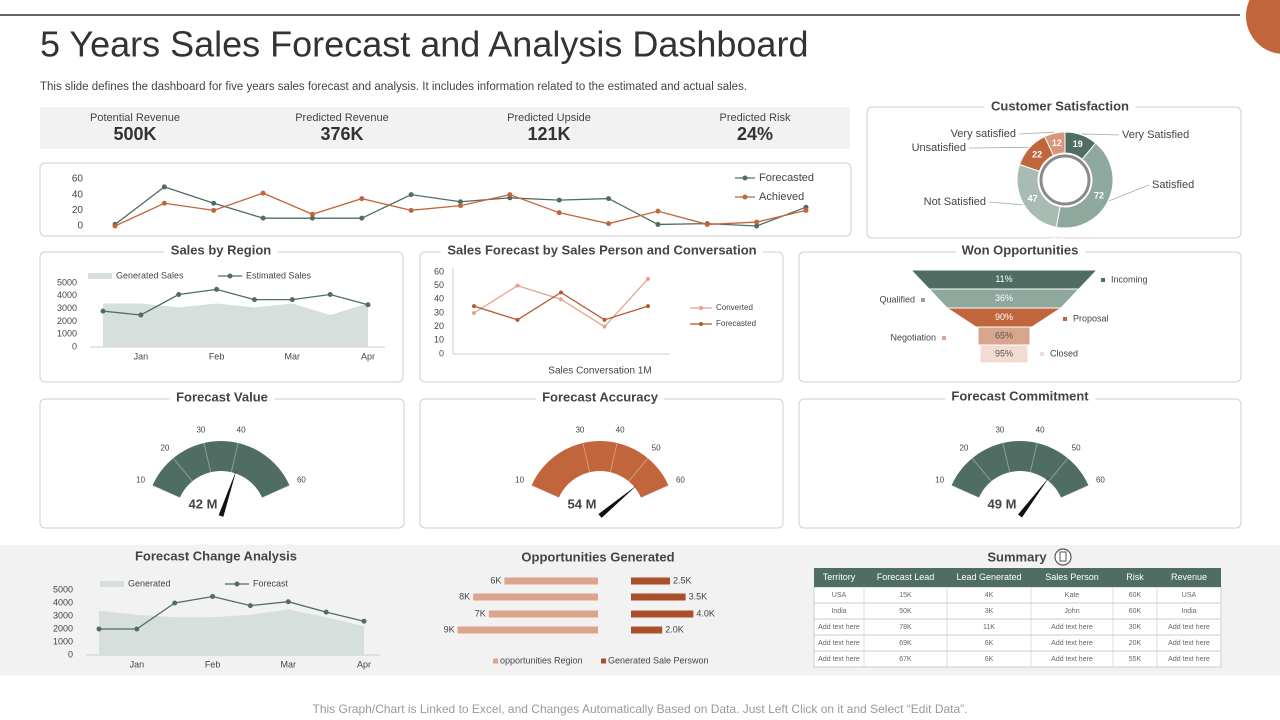 This screenshot has height=720, width=1280. Describe the element at coordinates (582, 503) in the screenshot. I see `gauge-value: 54 M` at that location.